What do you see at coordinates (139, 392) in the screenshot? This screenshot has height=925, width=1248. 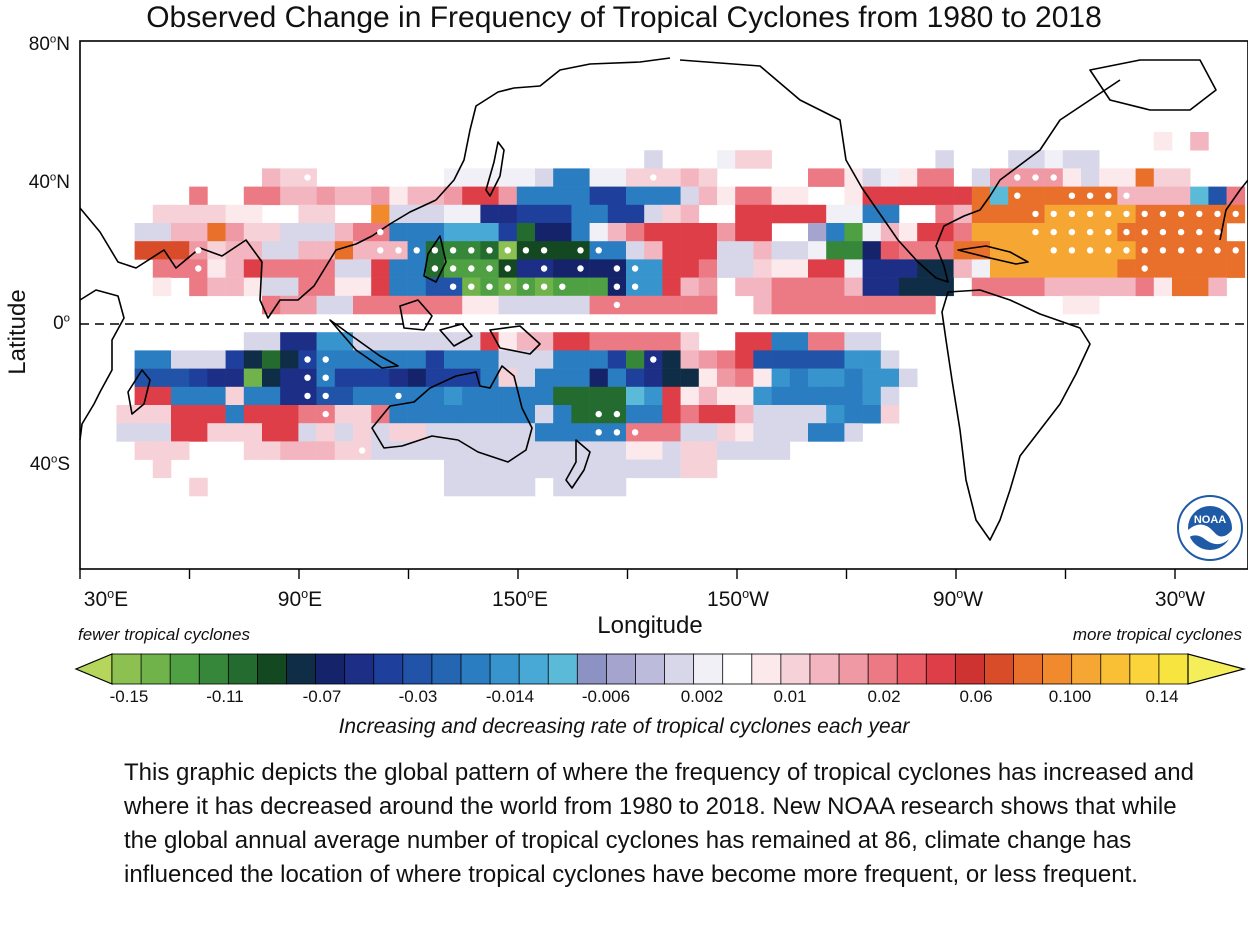 I see `coast-madagascar` at bounding box center [139, 392].